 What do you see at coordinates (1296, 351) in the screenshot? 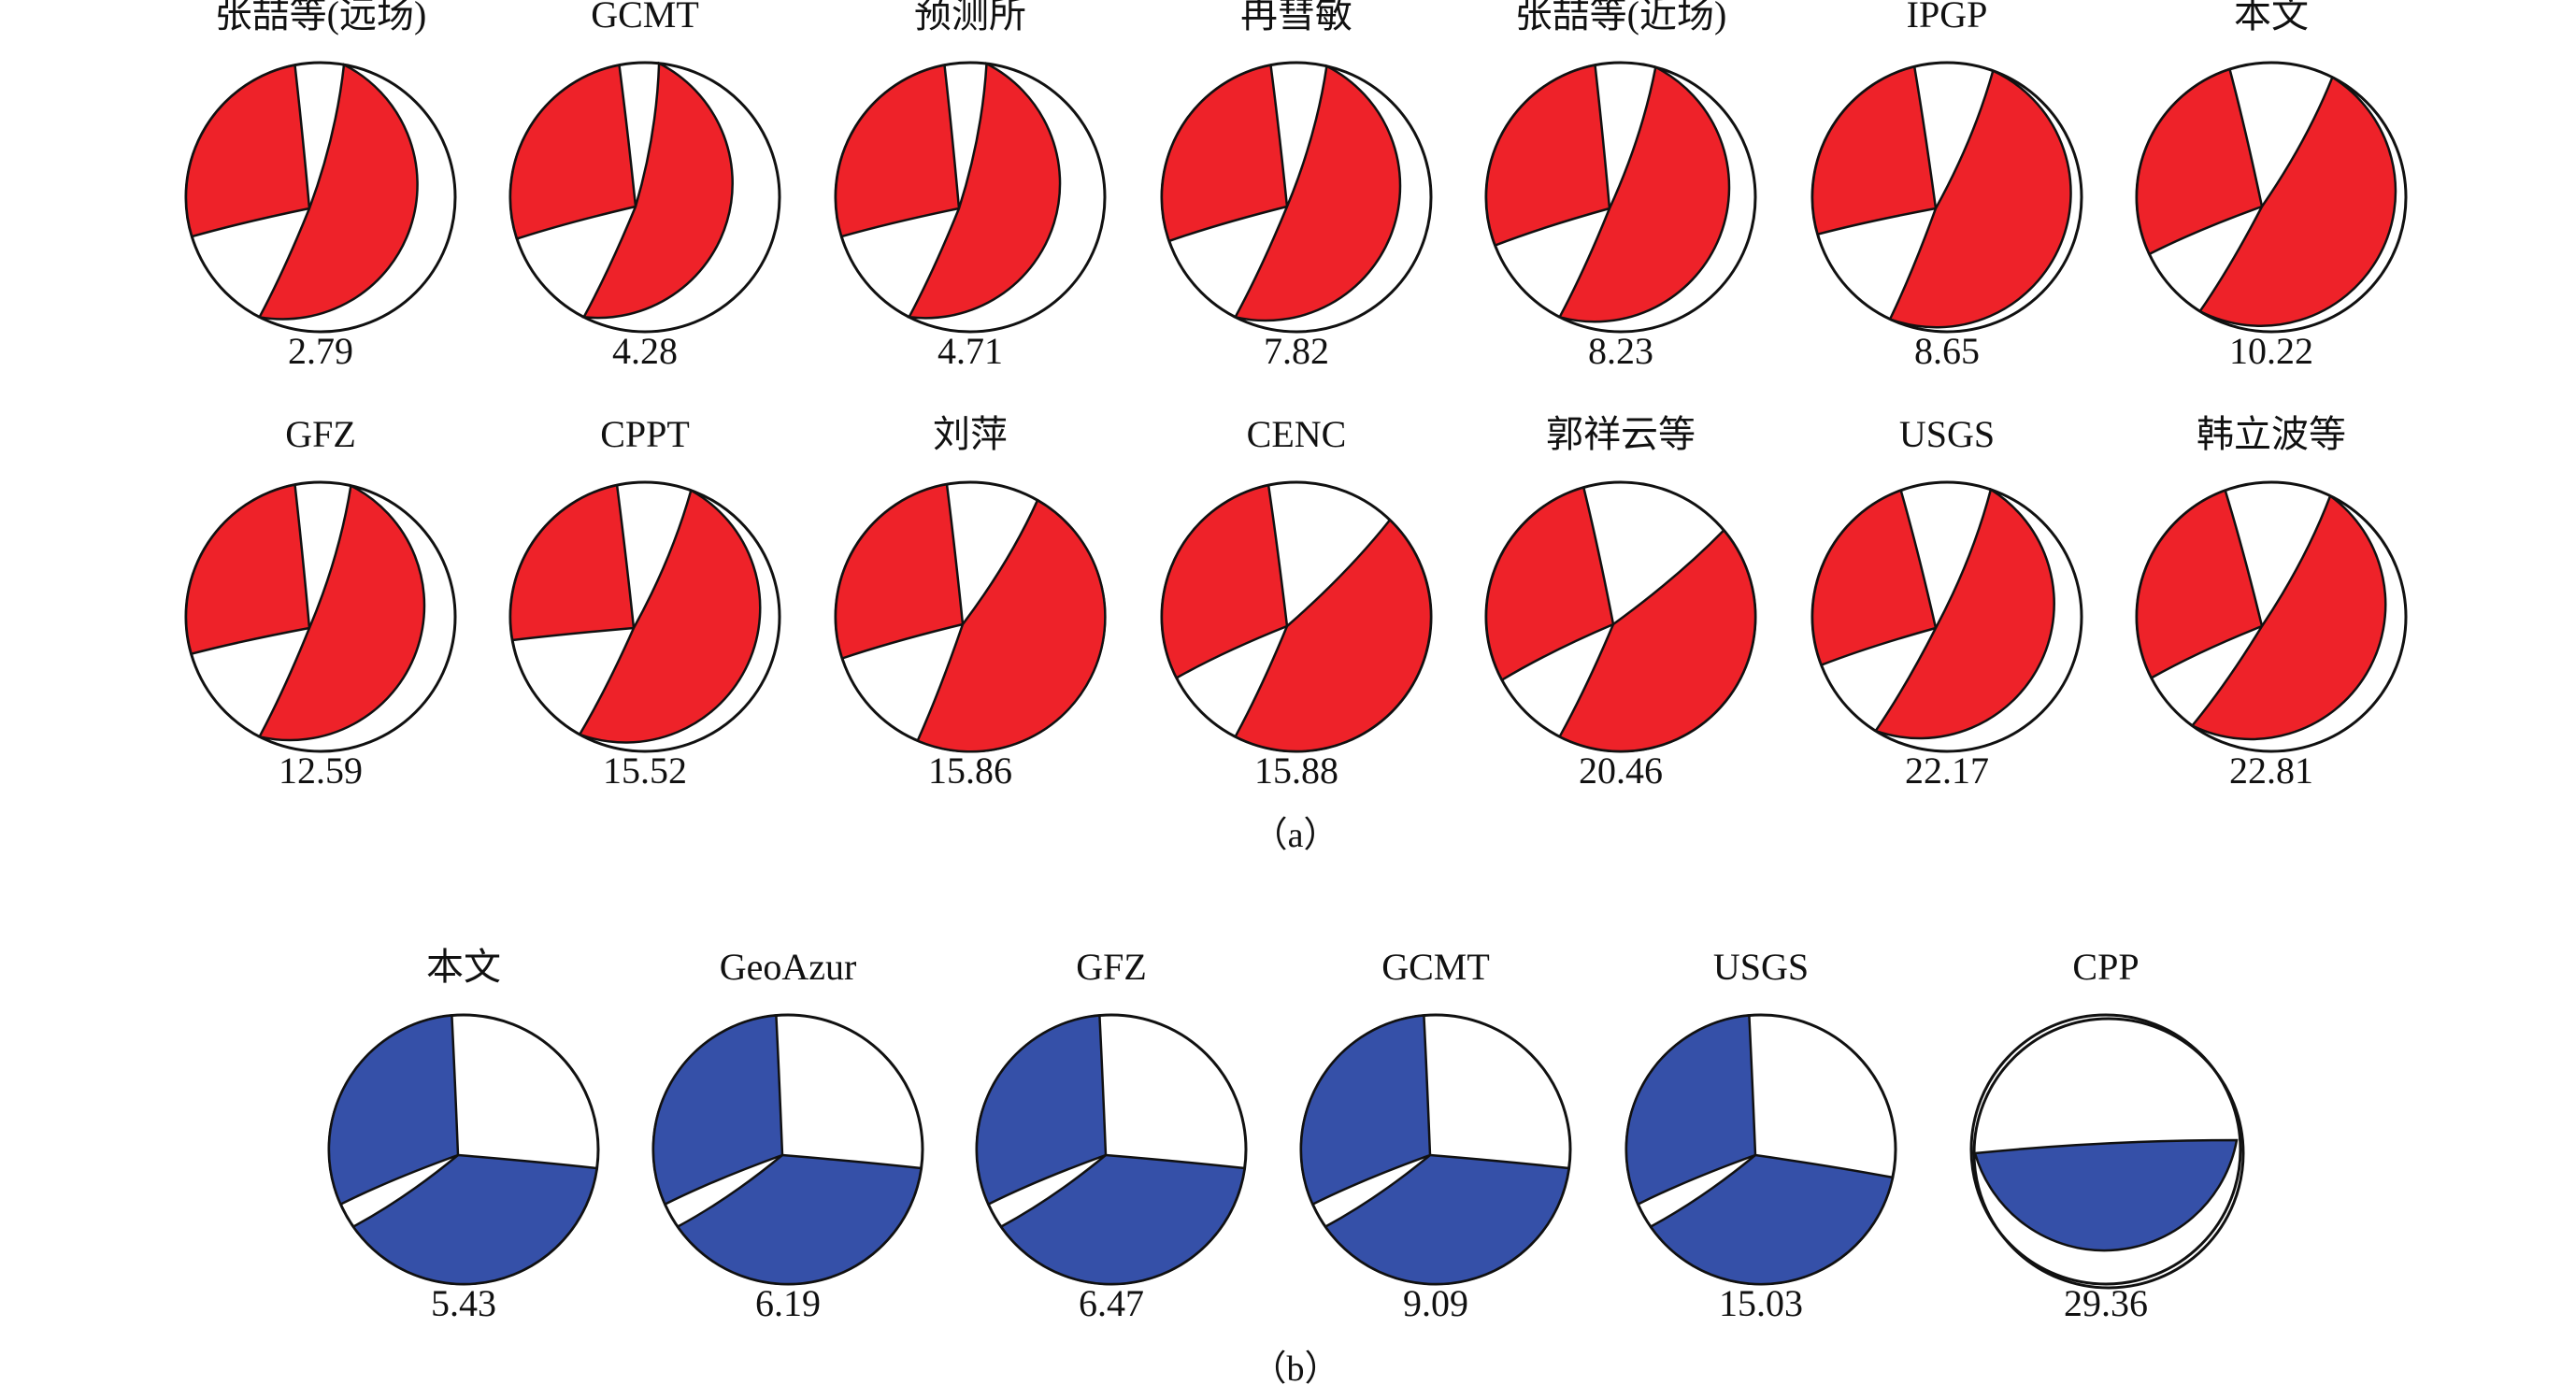
I see `beachball-value: 7.82` at bounding box center [1296, 351].